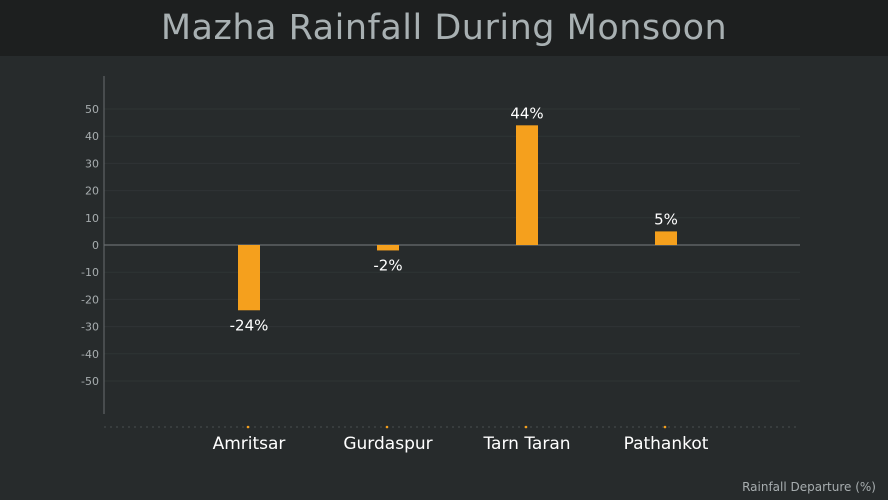  I want to click on x-tick-label: Pathankot, so click(666, 444).